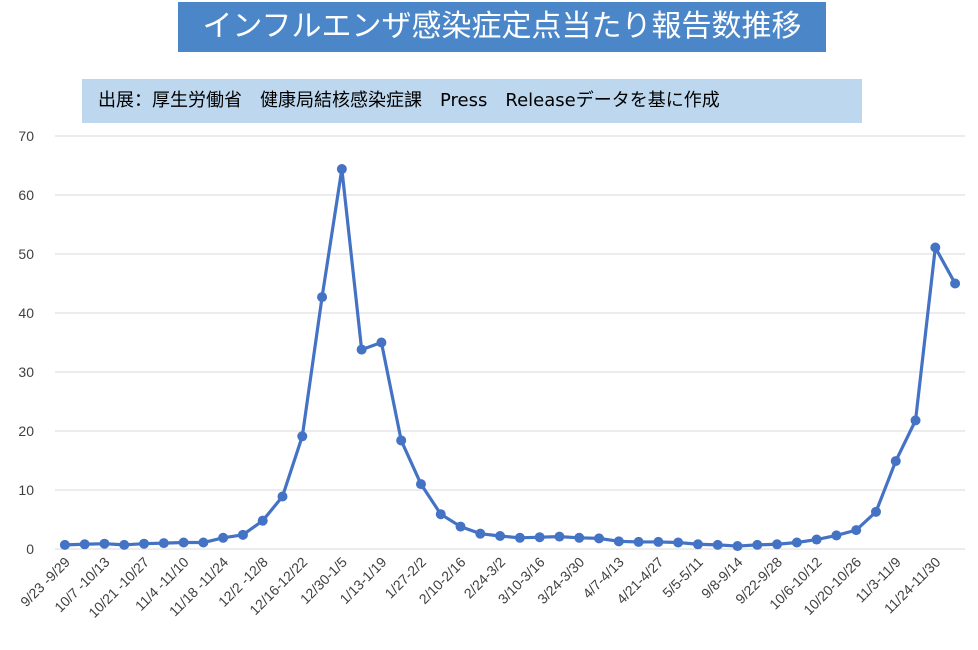 This screenshot has height=650, width=978. I want to click on y-tick-label: 50, so click(26, 254).